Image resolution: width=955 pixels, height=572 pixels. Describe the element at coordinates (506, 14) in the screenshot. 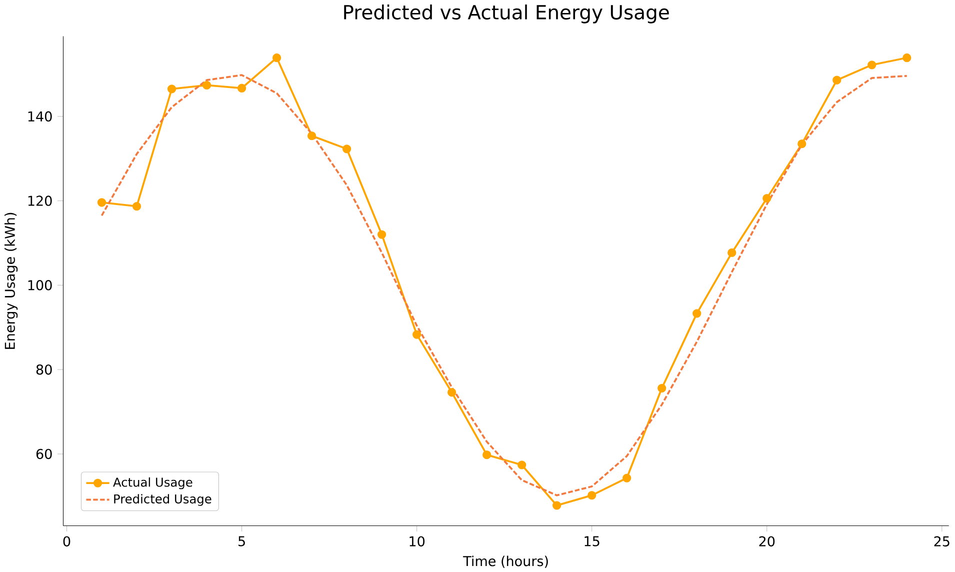

I see `chart-title: Predicted vs Actual Energy Usage` at that location.